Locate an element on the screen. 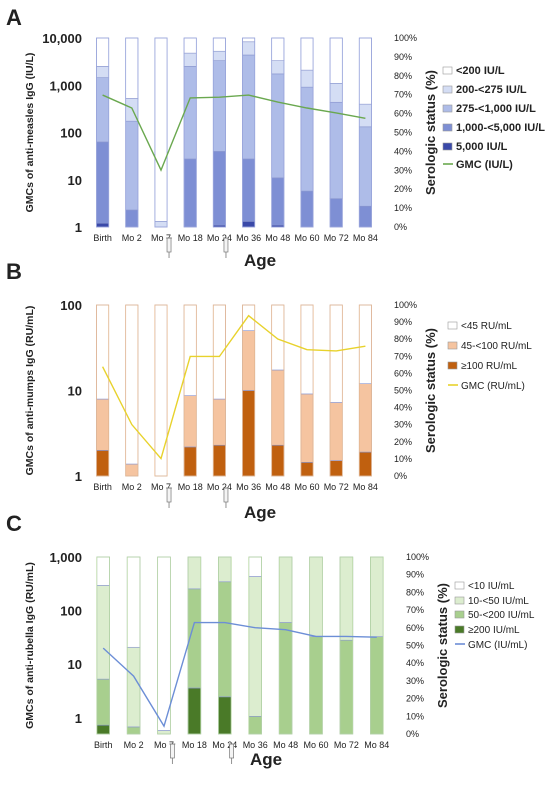  legend-label: 275-<1,000 IU/L is located at coordinates (496, 109).